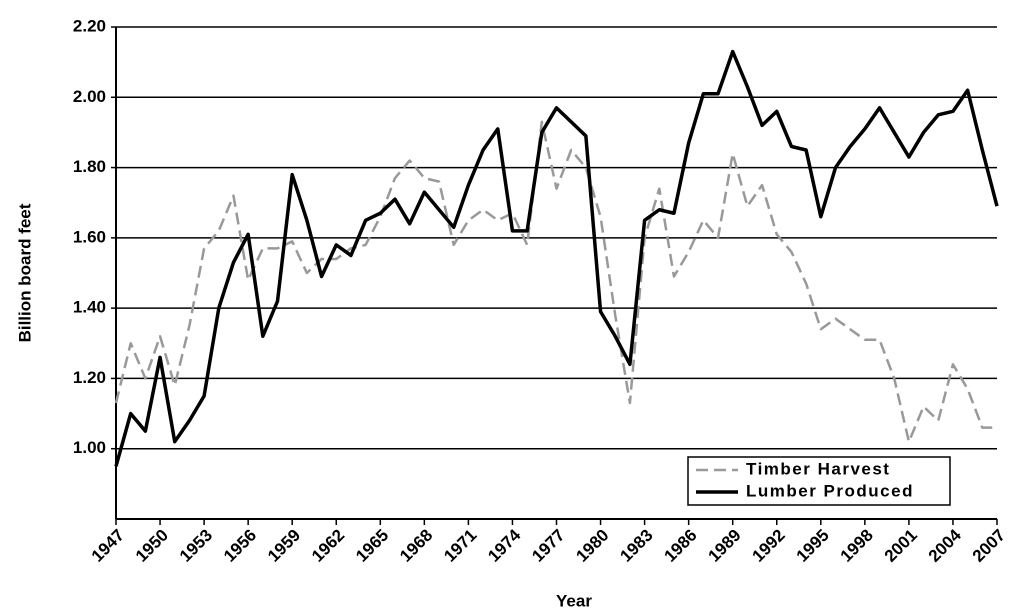 Image resolution: width=1009 pixels, height=612 pixels. Describe the element at coordinates (89, 25) in the screenshot. I see `y-tick-label: 2.20` at that location.